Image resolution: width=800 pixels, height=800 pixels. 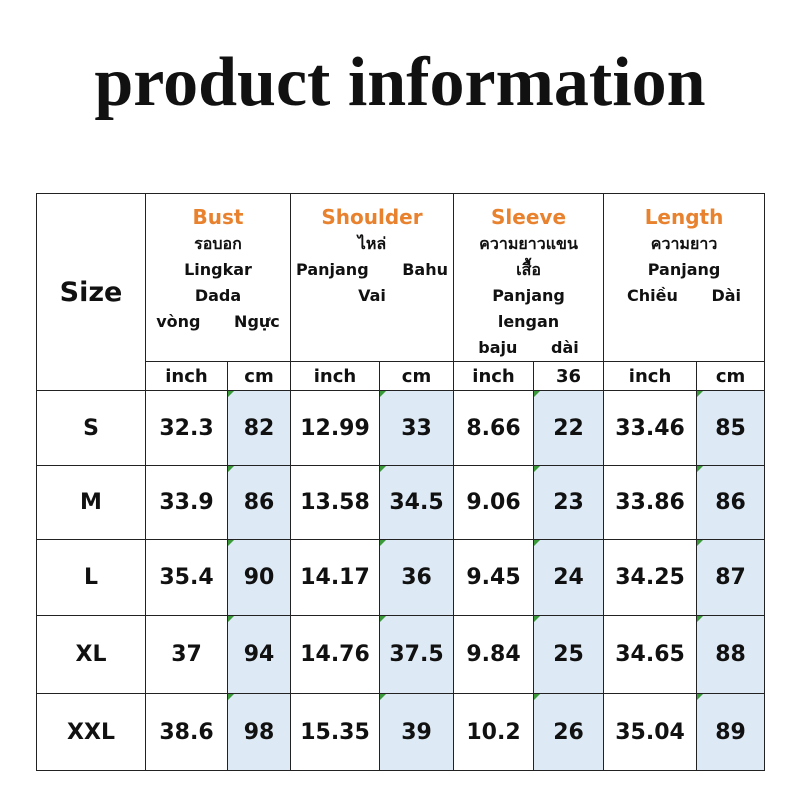 What do you see at coordinates (218, 282) in the screenshot?
I see `group-line: Lingkar Dada` at bounding box center [218, 282].